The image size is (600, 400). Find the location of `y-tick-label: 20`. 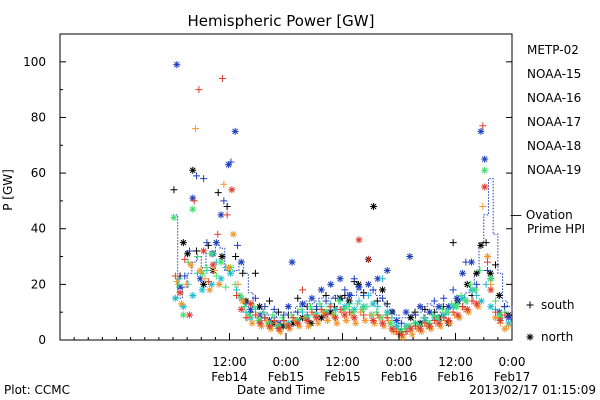

y-tick-label: 20 is located at coordinates (38, 284).